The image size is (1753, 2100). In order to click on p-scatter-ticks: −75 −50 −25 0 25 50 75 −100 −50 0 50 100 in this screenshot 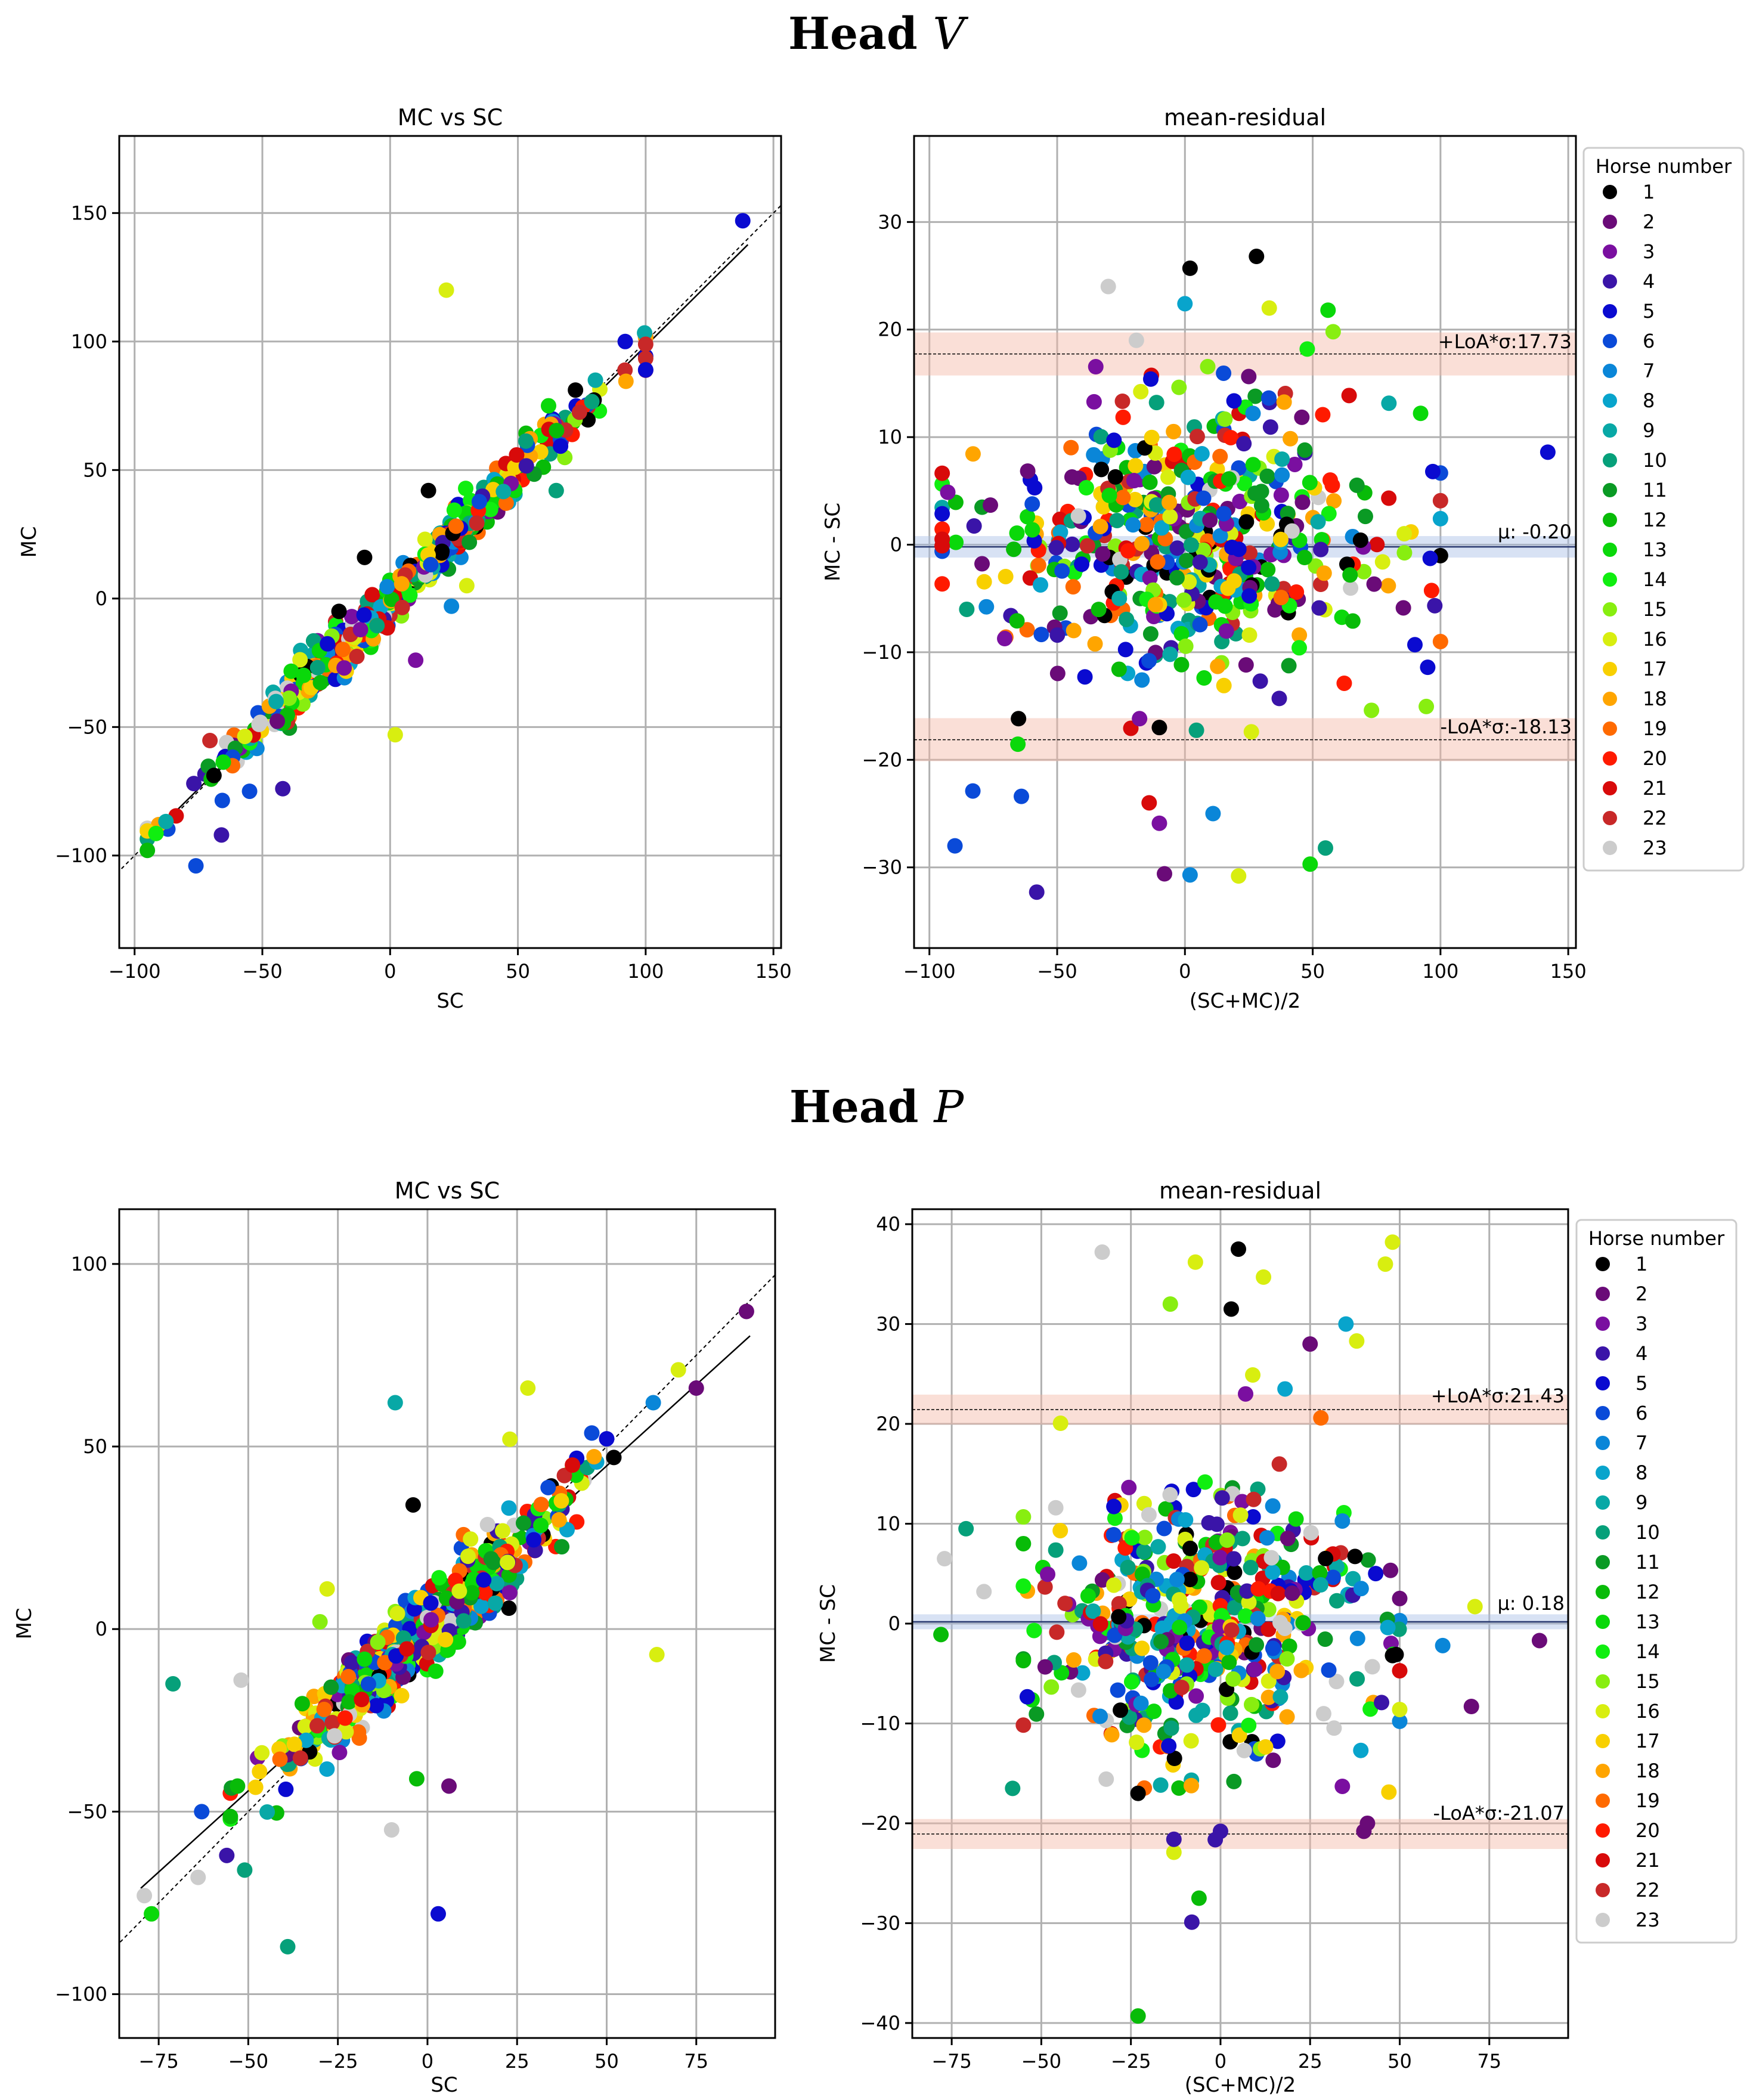, I will do `click(381, 1663)`.